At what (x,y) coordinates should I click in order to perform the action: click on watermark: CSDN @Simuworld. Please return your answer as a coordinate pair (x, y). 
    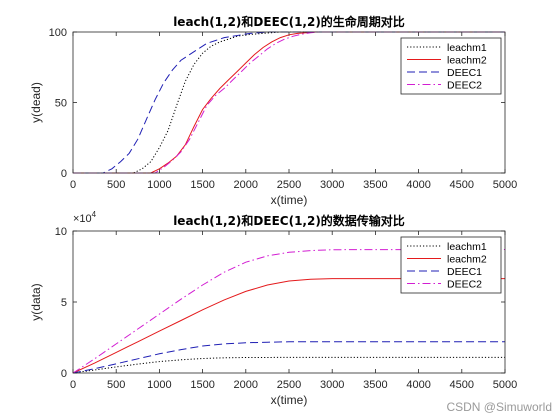
    Looking at the image, I should click on (499, 407).